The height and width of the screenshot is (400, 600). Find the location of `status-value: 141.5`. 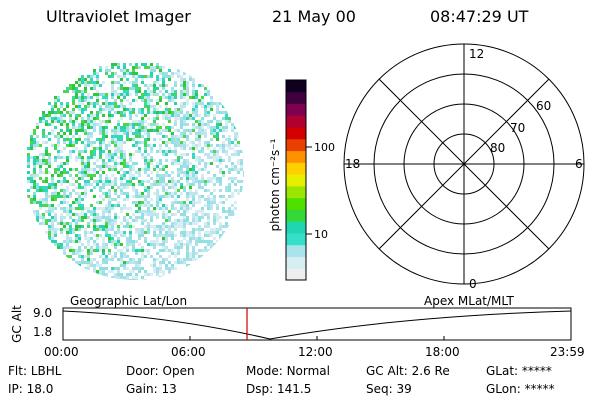

status-value: 141.5 is located at coordinates (294, 389).